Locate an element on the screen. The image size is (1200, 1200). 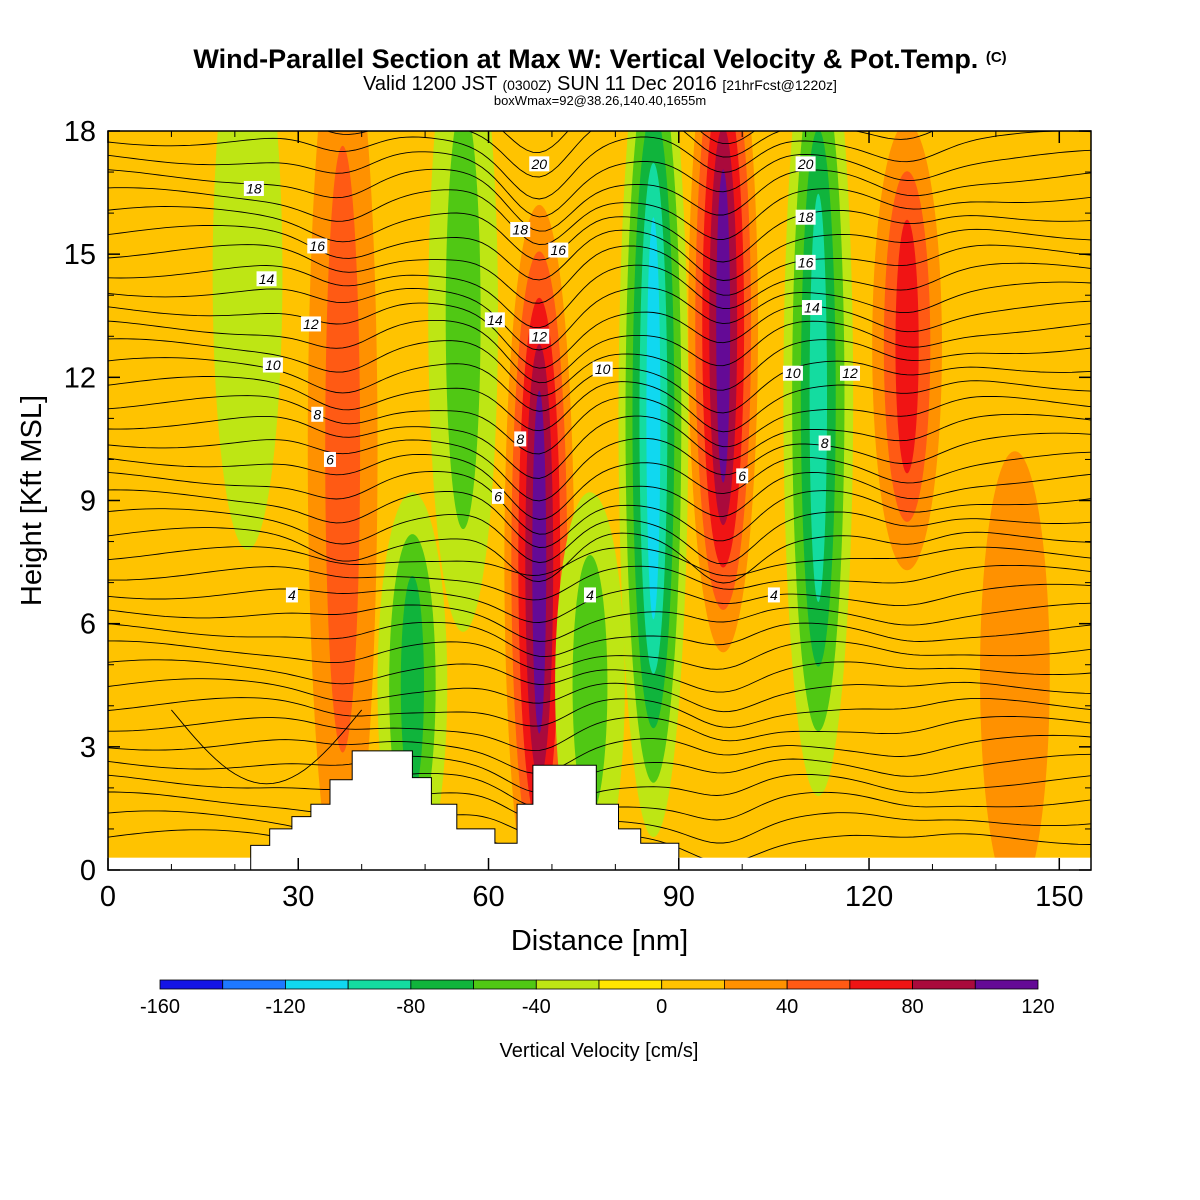
y-tick-label-0: 0 is located at coordinates (88, 871).